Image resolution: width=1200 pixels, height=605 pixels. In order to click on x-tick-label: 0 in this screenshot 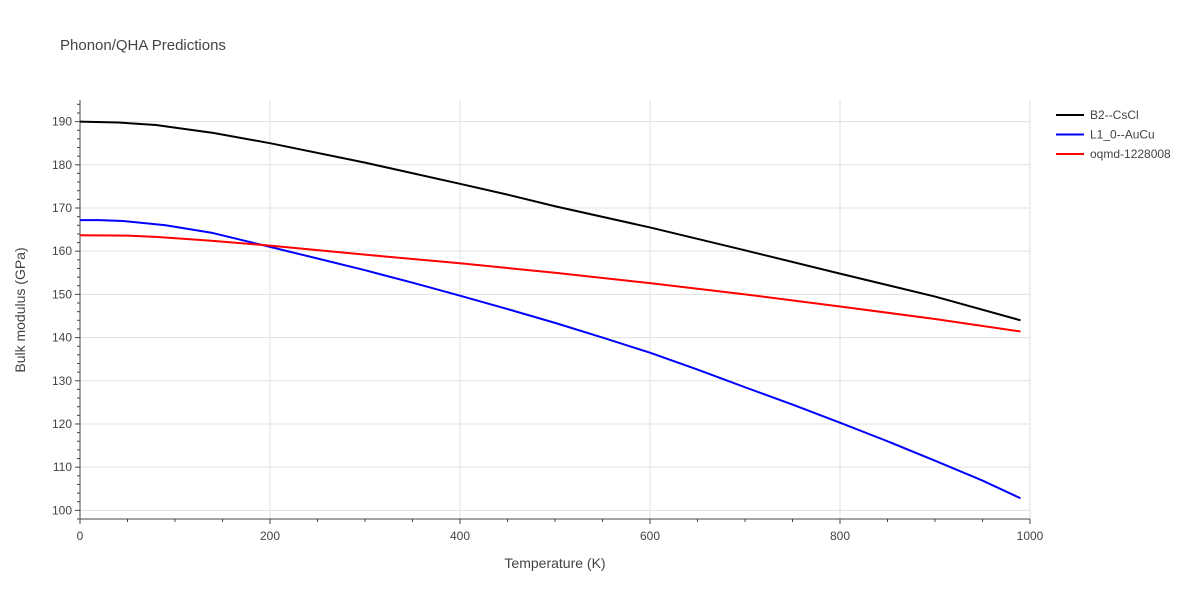, I will do `click(80, 536)`.